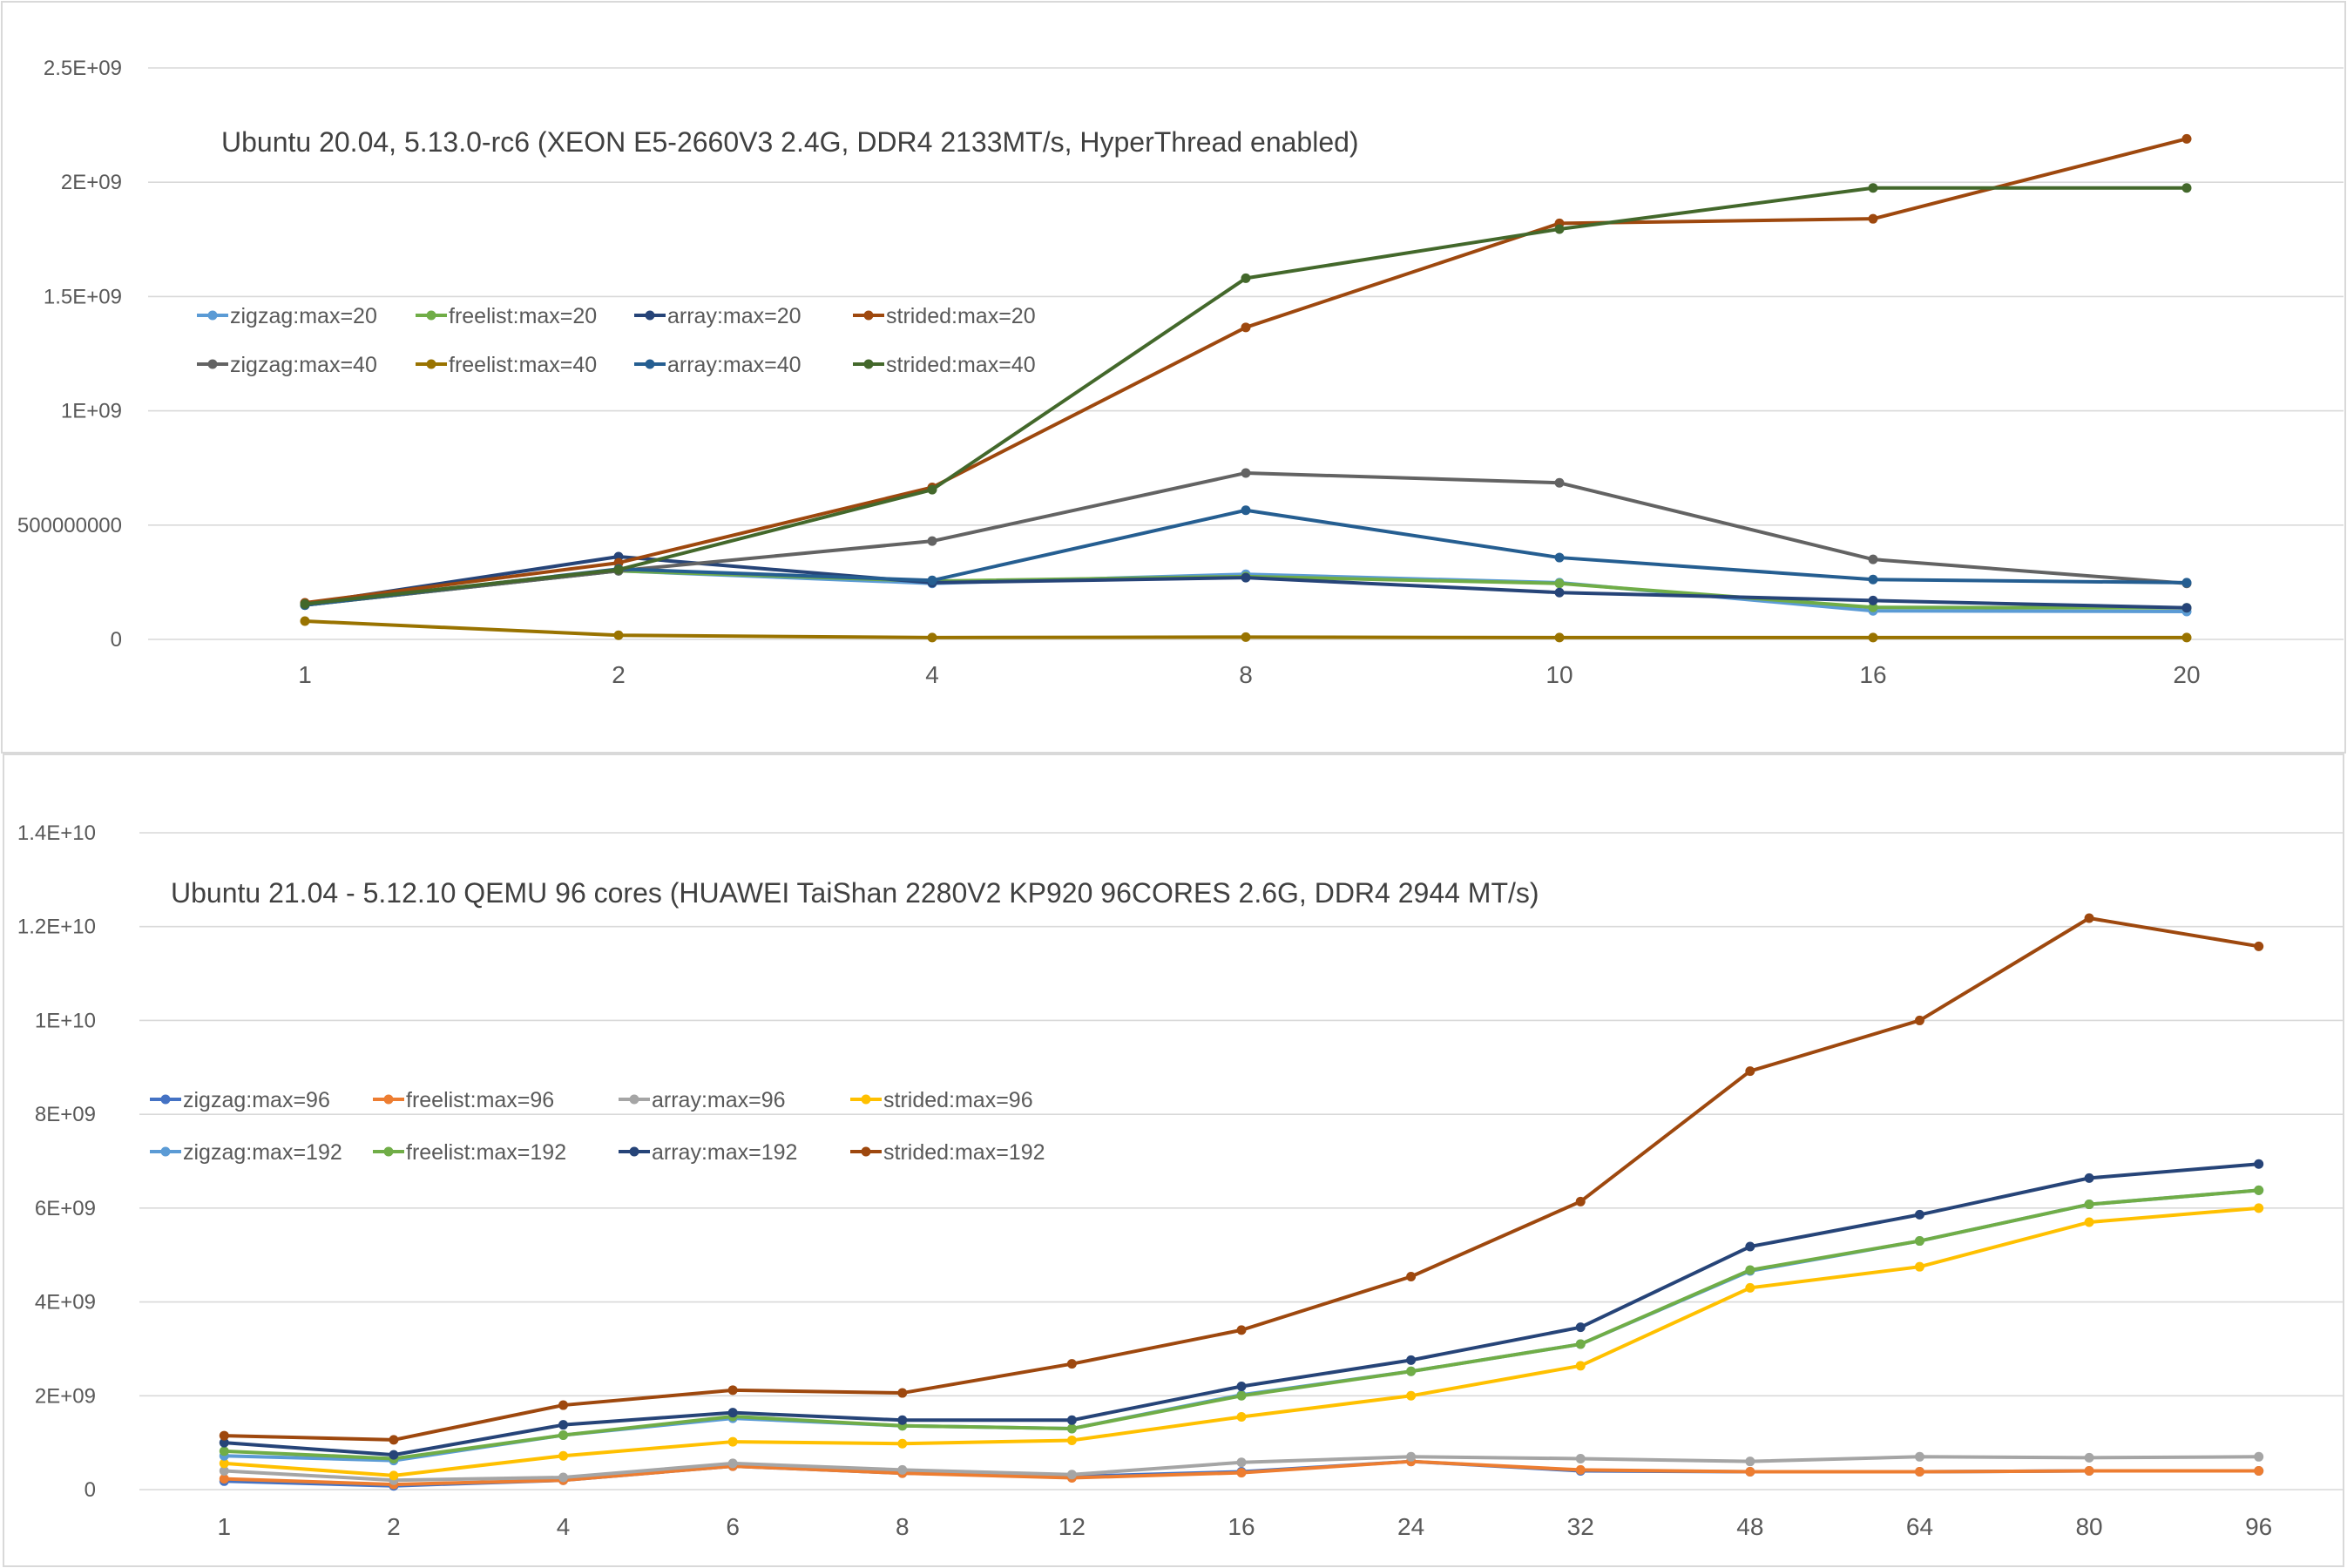 This screenshot has height=1568, width=2347. What do you see at coordinates (961, 316) in the screenshot?
I see `legend-label: strided:max=20` at bounding box center [961, 316].